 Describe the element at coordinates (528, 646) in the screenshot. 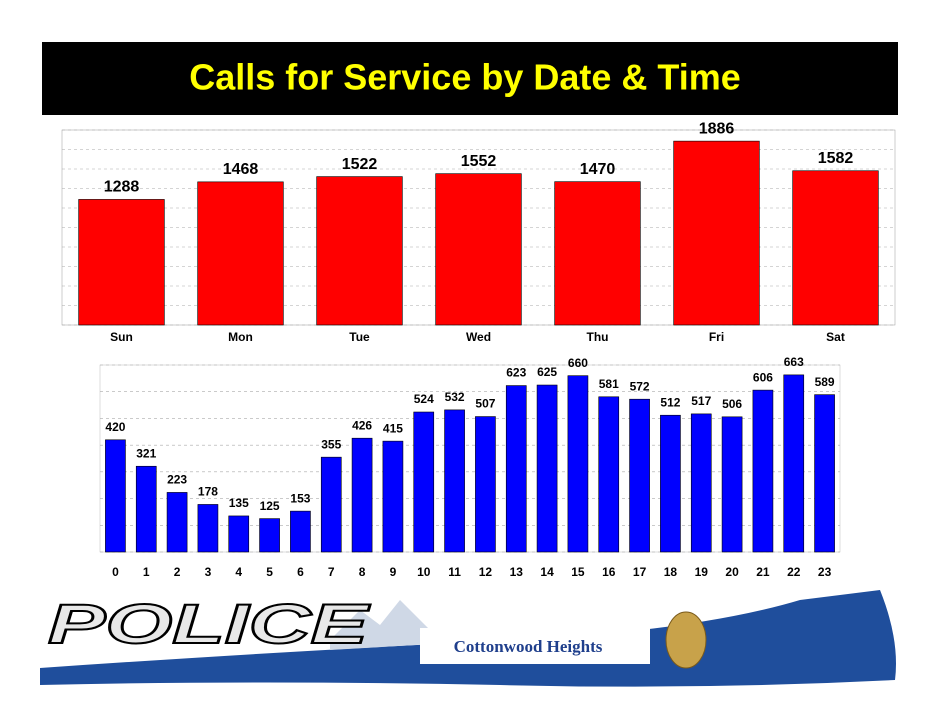

I see `city-name: Cottonwood Heights` at that location.